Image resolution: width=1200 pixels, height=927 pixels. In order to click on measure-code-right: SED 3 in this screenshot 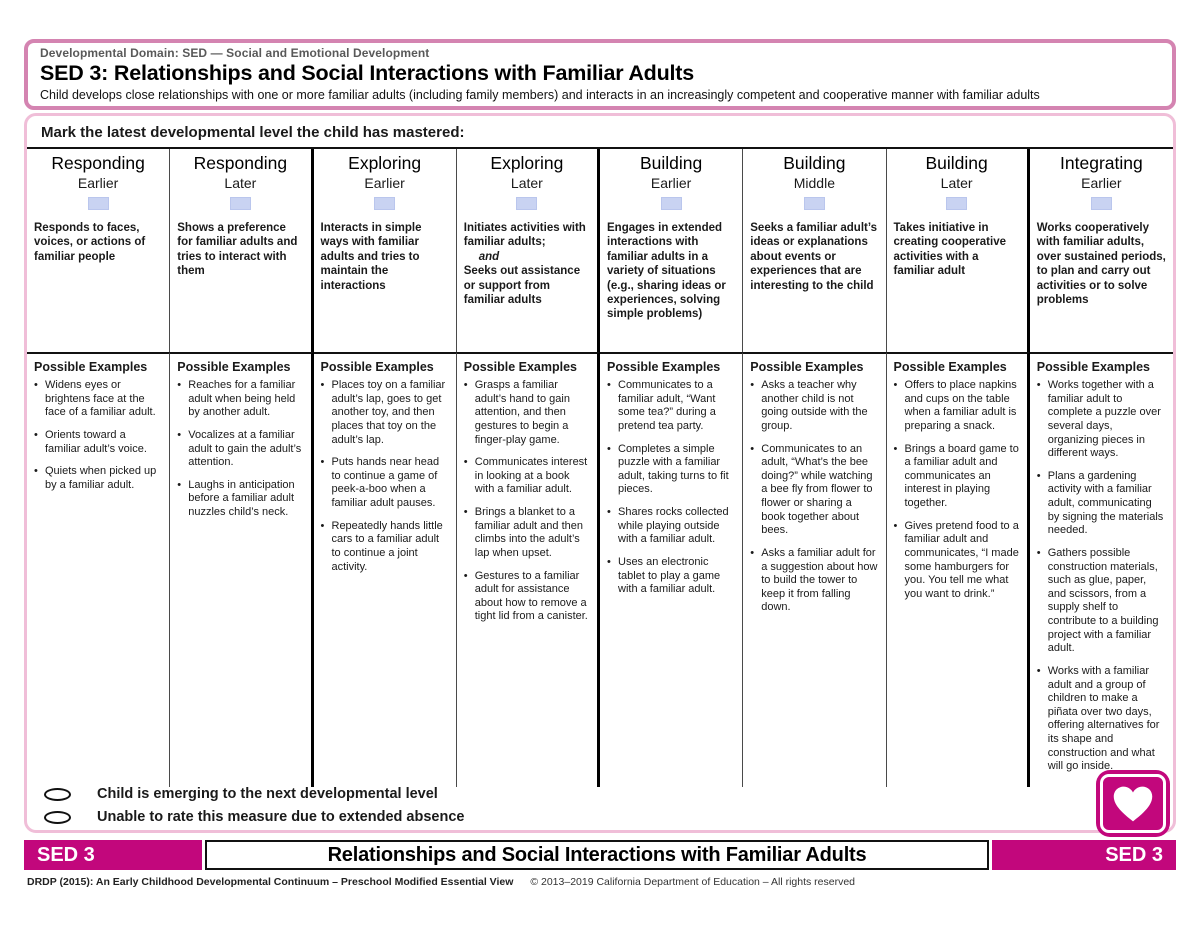, I will do `click(1084, 855)`.